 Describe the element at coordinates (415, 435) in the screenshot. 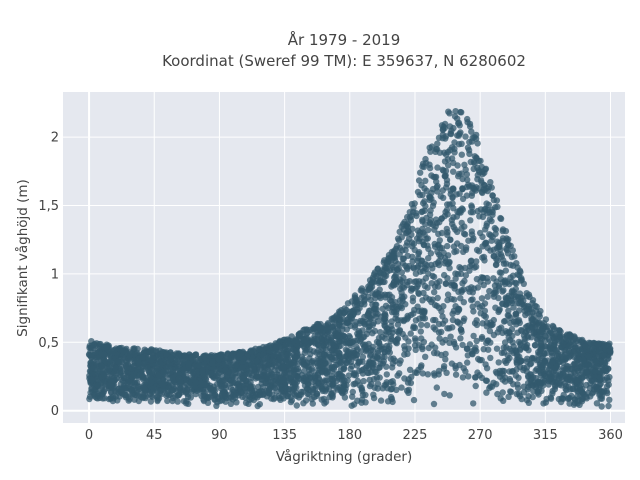

I see `x-tick-label: 225` at that location.